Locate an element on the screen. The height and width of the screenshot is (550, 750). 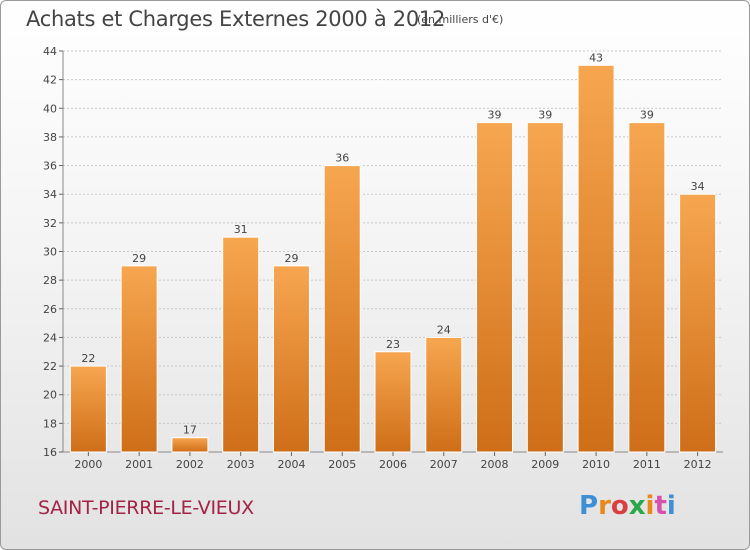
x-tick-label: 2006 is located at coordinates (393, 464).